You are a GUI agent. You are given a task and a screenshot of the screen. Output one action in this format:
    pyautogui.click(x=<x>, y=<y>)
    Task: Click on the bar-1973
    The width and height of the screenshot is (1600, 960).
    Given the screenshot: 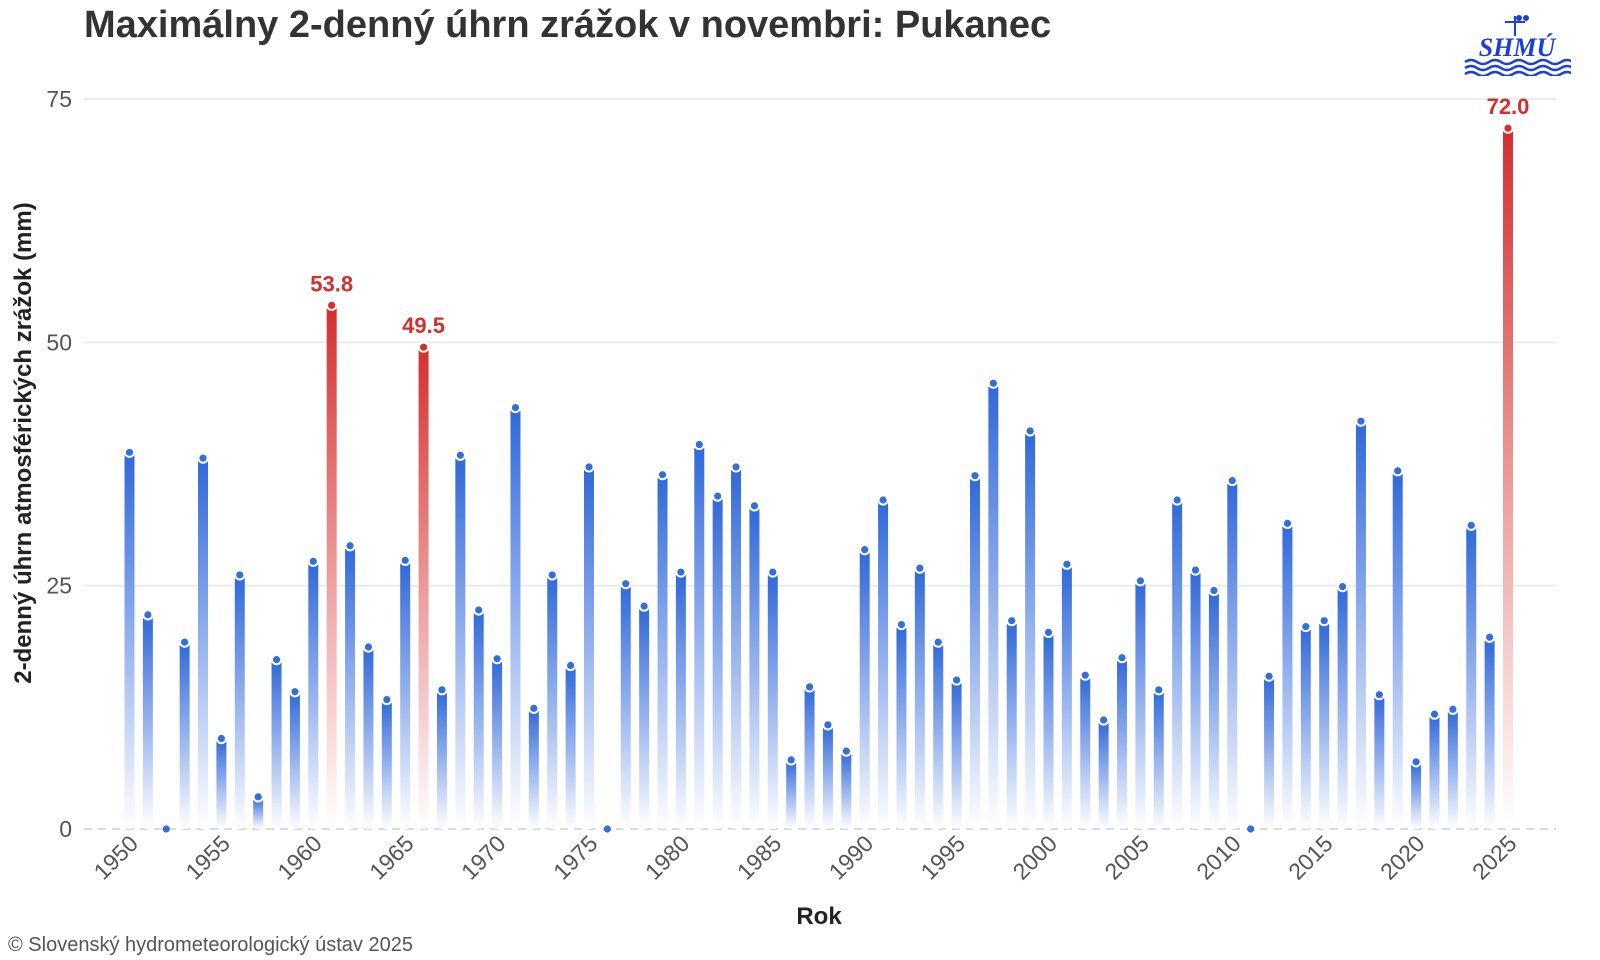 What is the action you would take?
    pyautogui.click(x=552, y=701)
    